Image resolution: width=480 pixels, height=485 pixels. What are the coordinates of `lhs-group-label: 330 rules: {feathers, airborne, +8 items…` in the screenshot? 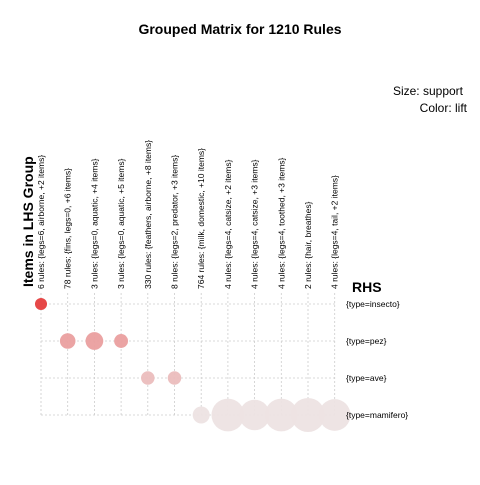 It's located at (148, 214).